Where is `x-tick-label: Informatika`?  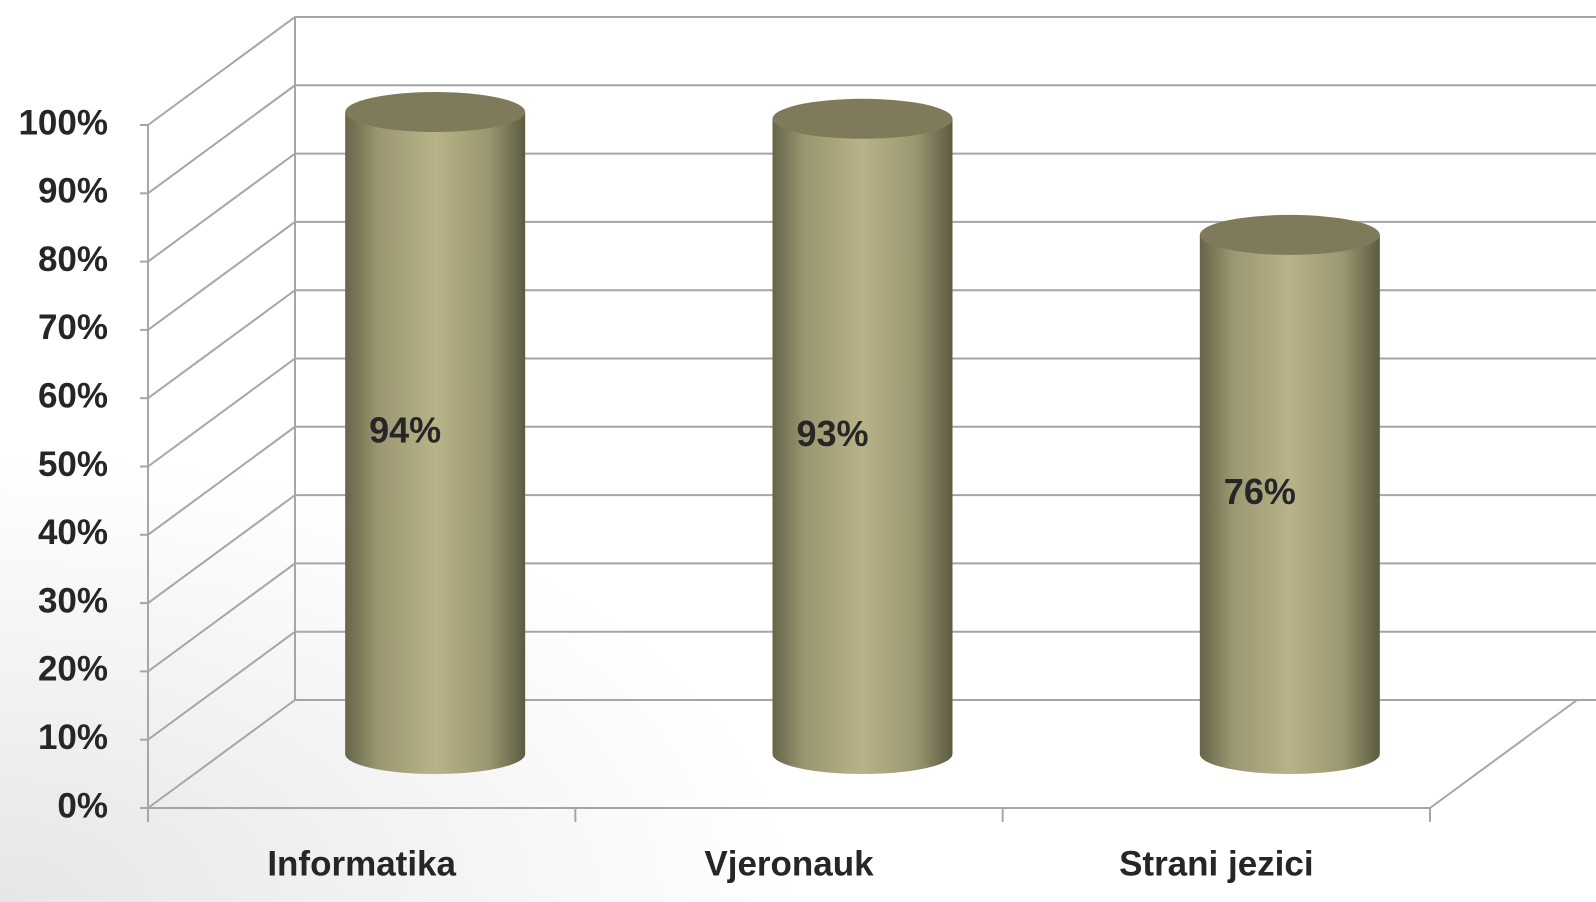
x-tick-label: Informatika is located at coordinates (361, 863).